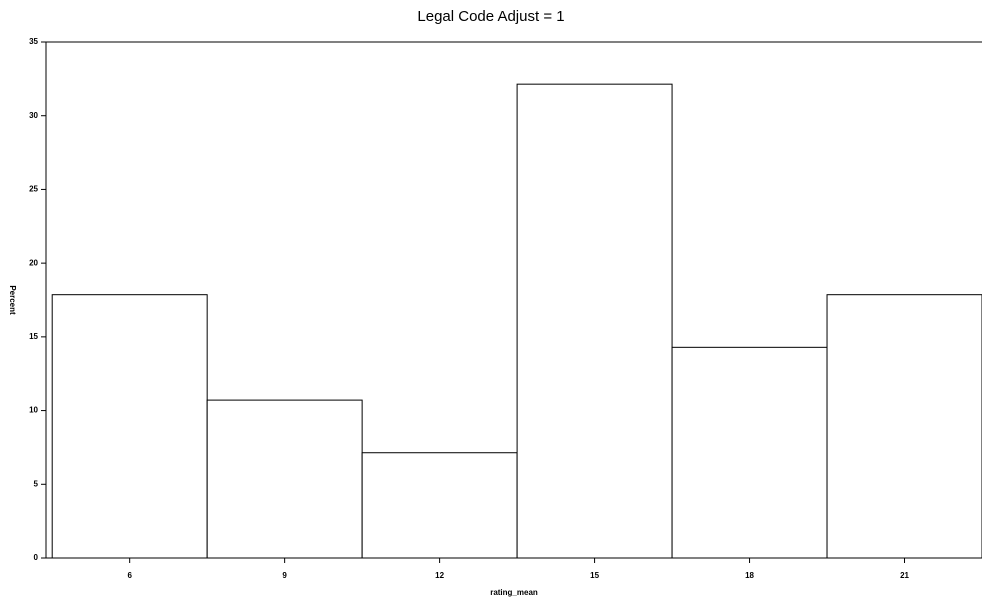  I want to click on x-tick-label: 21, so click(904, 575).